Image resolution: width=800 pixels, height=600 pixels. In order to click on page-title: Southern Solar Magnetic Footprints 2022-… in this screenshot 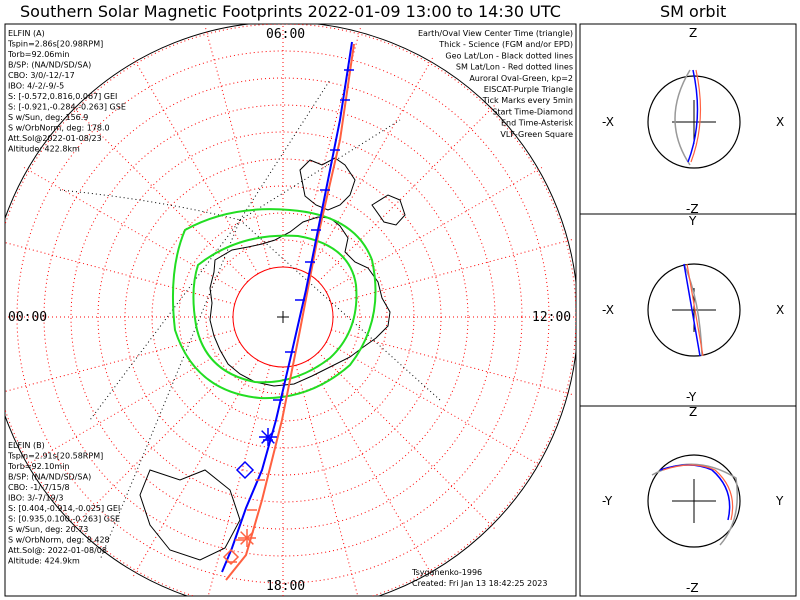, I will do `click(290, 11)`.